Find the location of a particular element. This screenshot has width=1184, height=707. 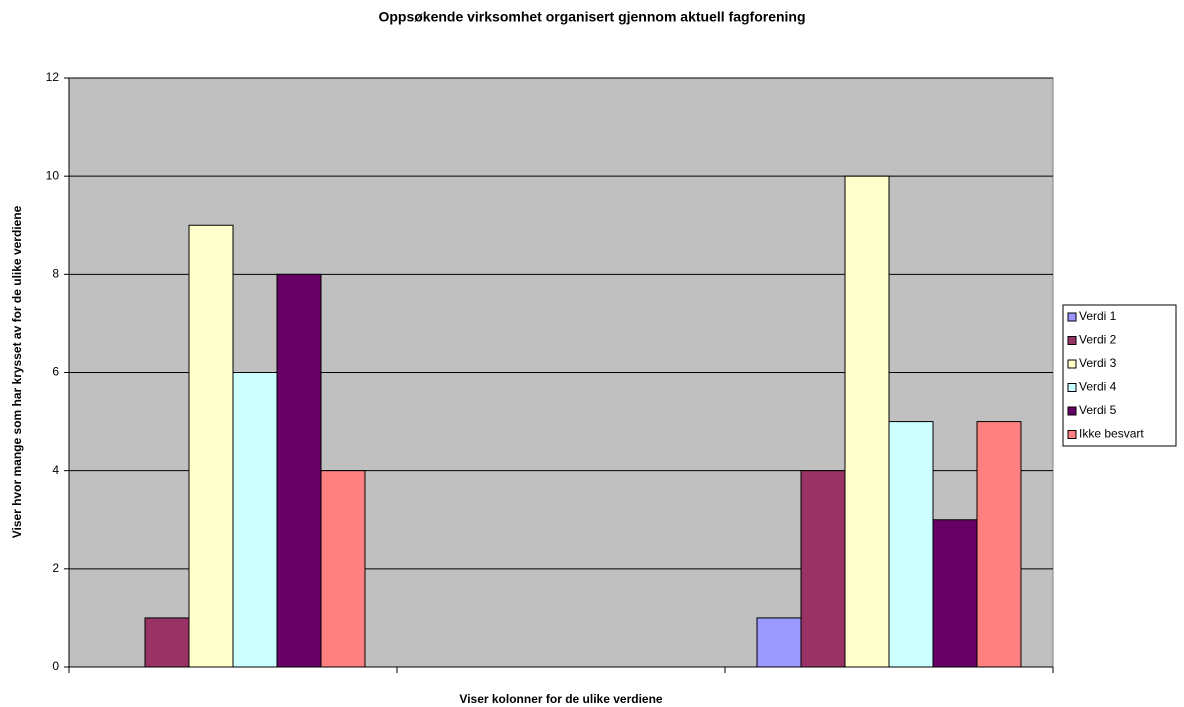

legend-label: Verdi 2 is located at coordinates (1098, 340).